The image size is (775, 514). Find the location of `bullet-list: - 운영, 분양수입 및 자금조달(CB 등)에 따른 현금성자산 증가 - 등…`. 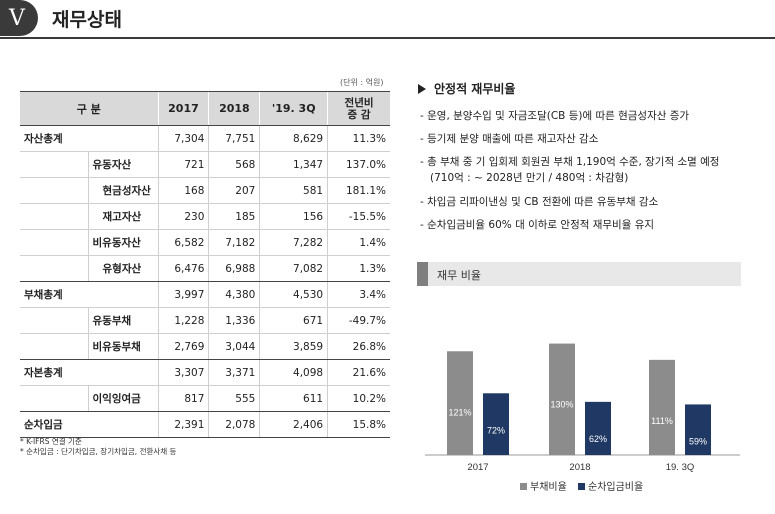

bullet-list: - 운영, 분양수입 및 자금조달(CB 등)에 따른 현금성자산 증가 - 등… is located at coordinates (569, 174).